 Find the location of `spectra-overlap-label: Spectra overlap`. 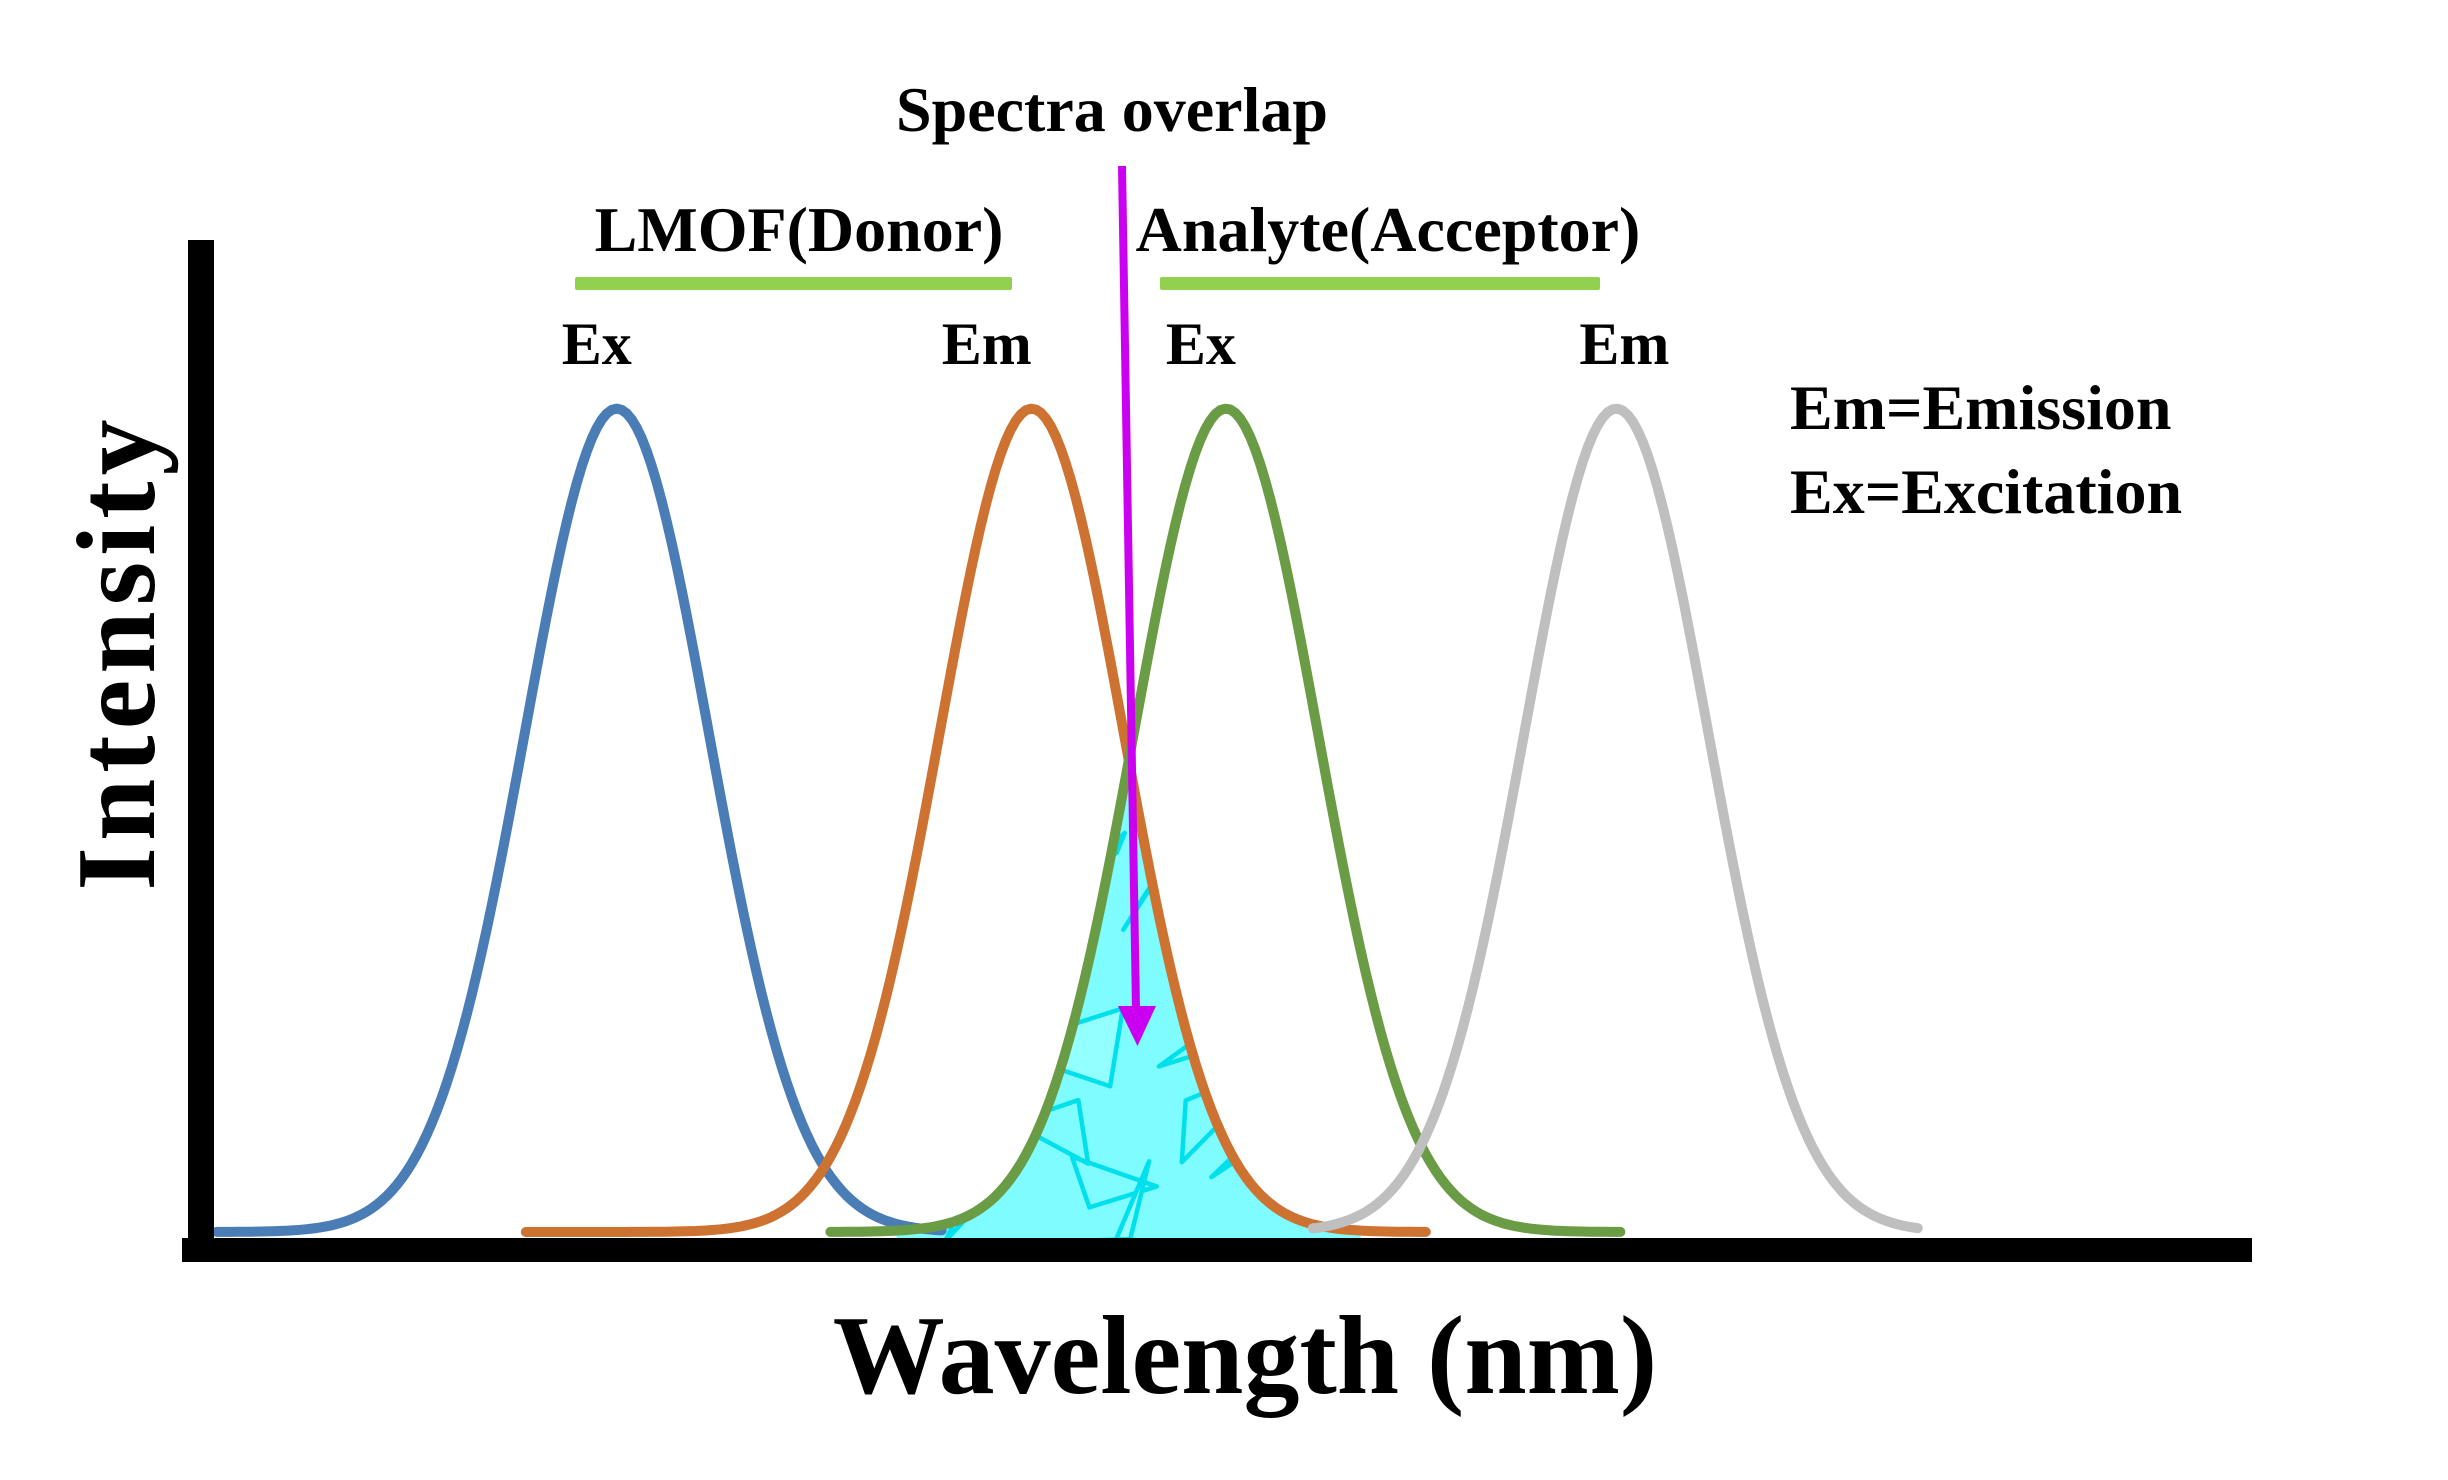

spectra-overlap-label: Spectra overlap is located at coordinates (1112, 109).